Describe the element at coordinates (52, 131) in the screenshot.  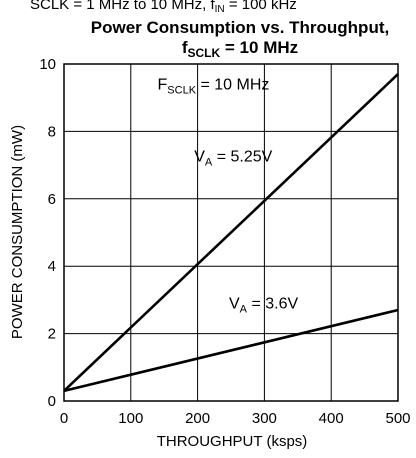
I see `y-tick-label: 8` at that location.